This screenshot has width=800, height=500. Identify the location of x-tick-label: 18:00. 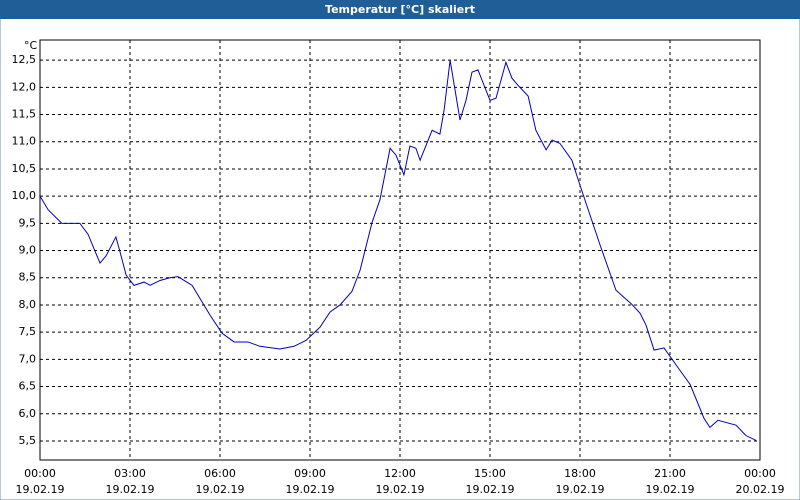
(580, 473).